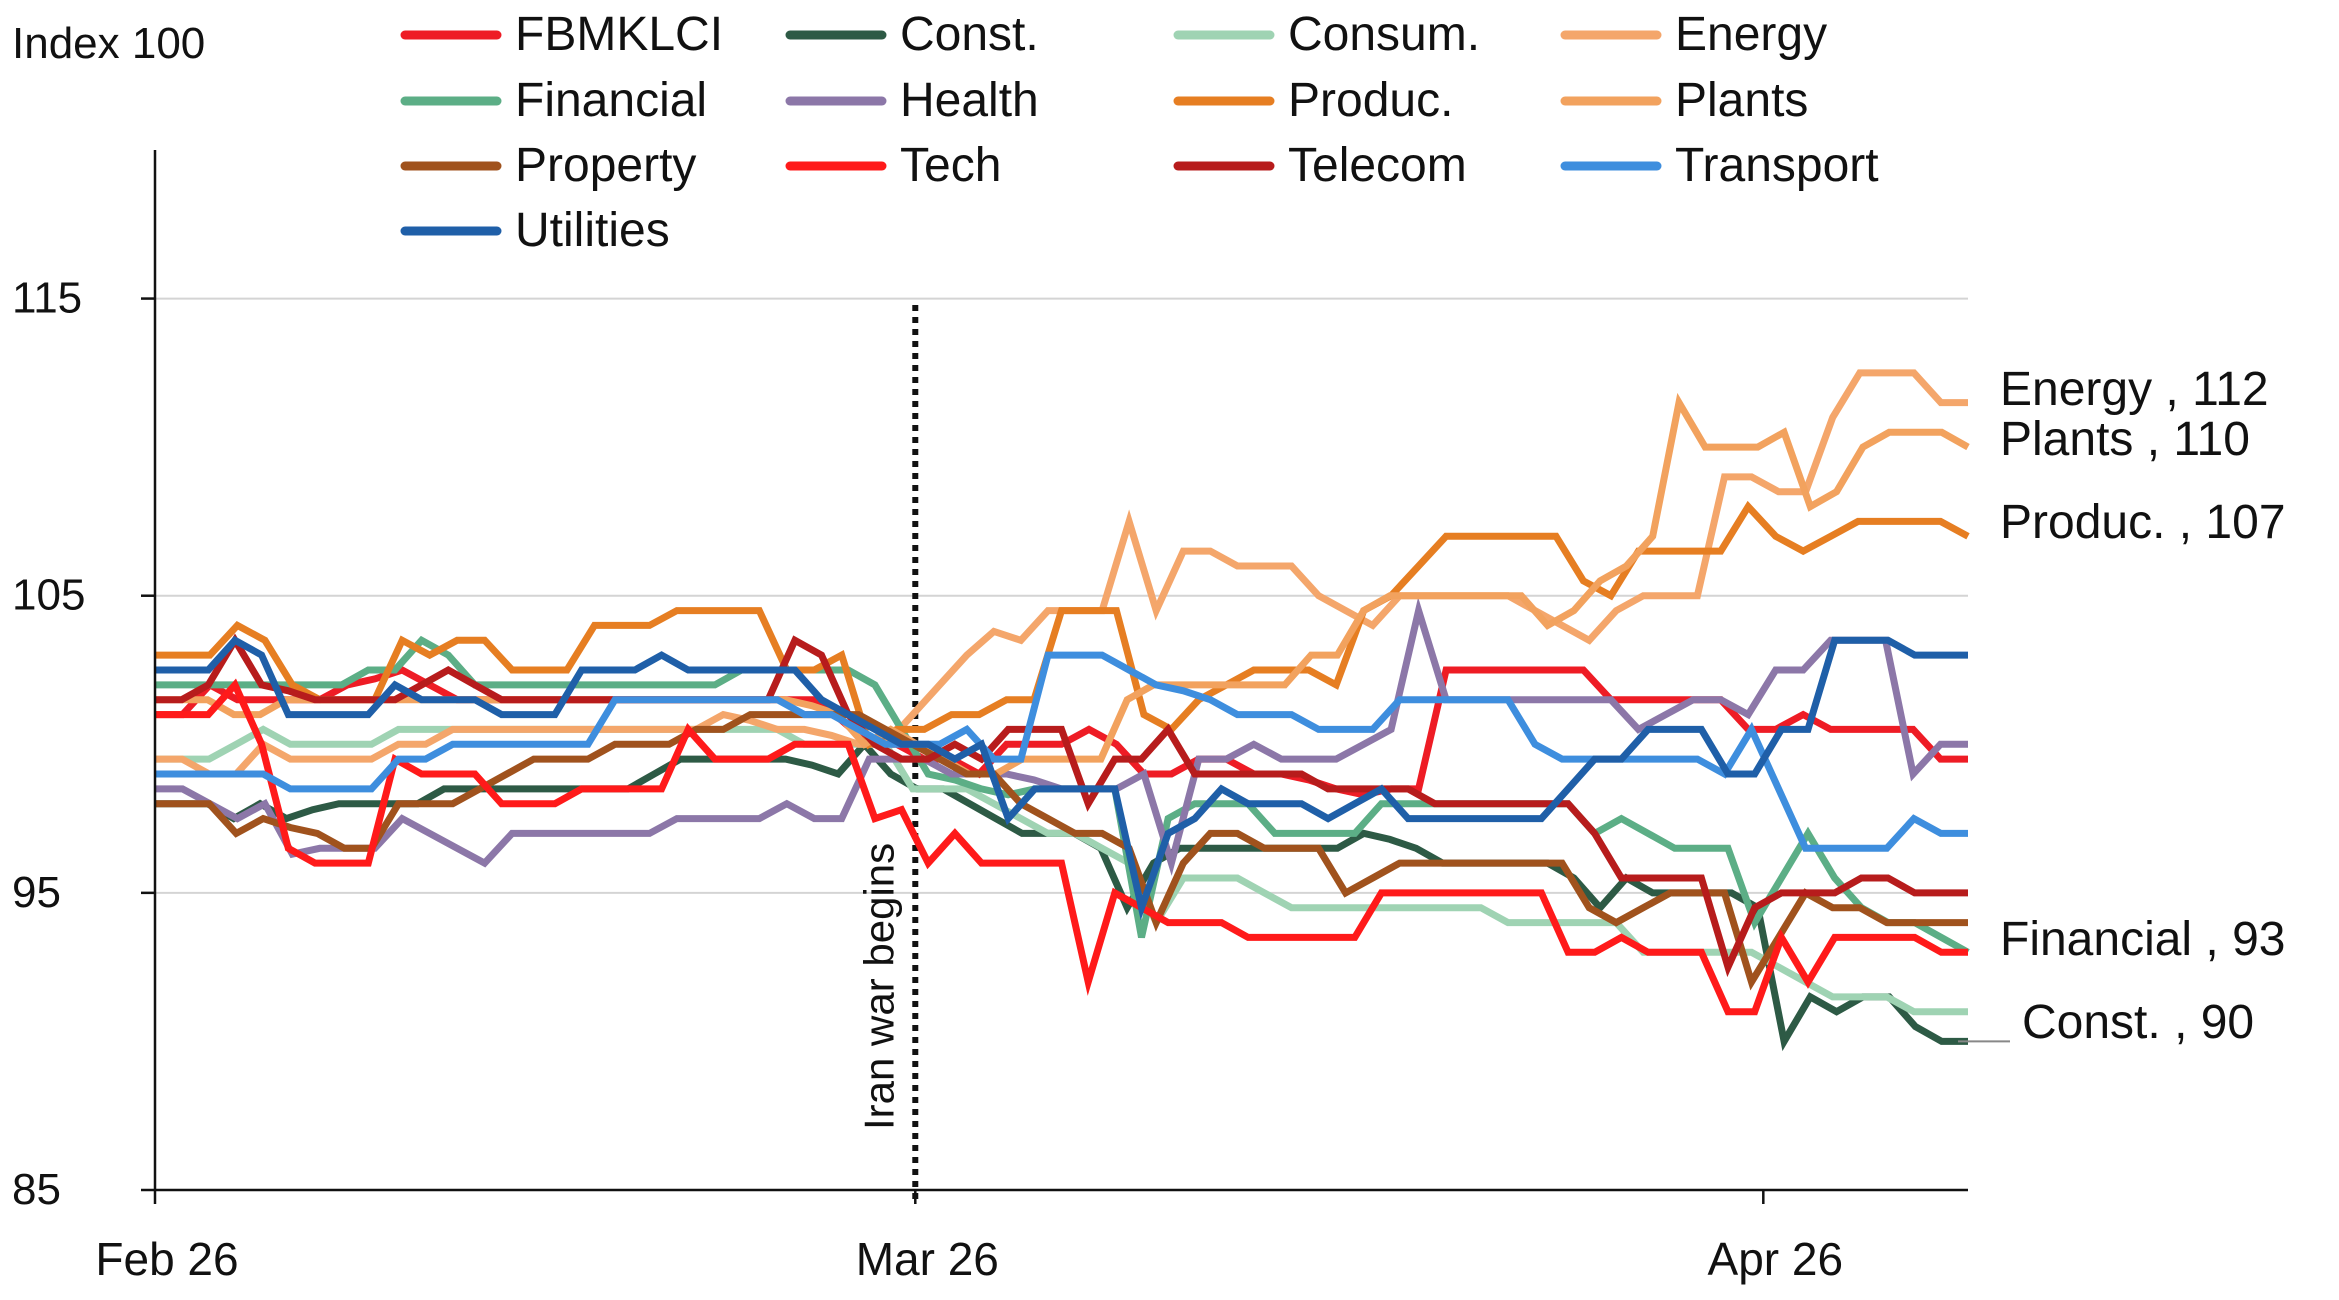 This screenshot has width=2339, height=1300. I want to click on legend-label-plants: Plants, so click(1741, 100).